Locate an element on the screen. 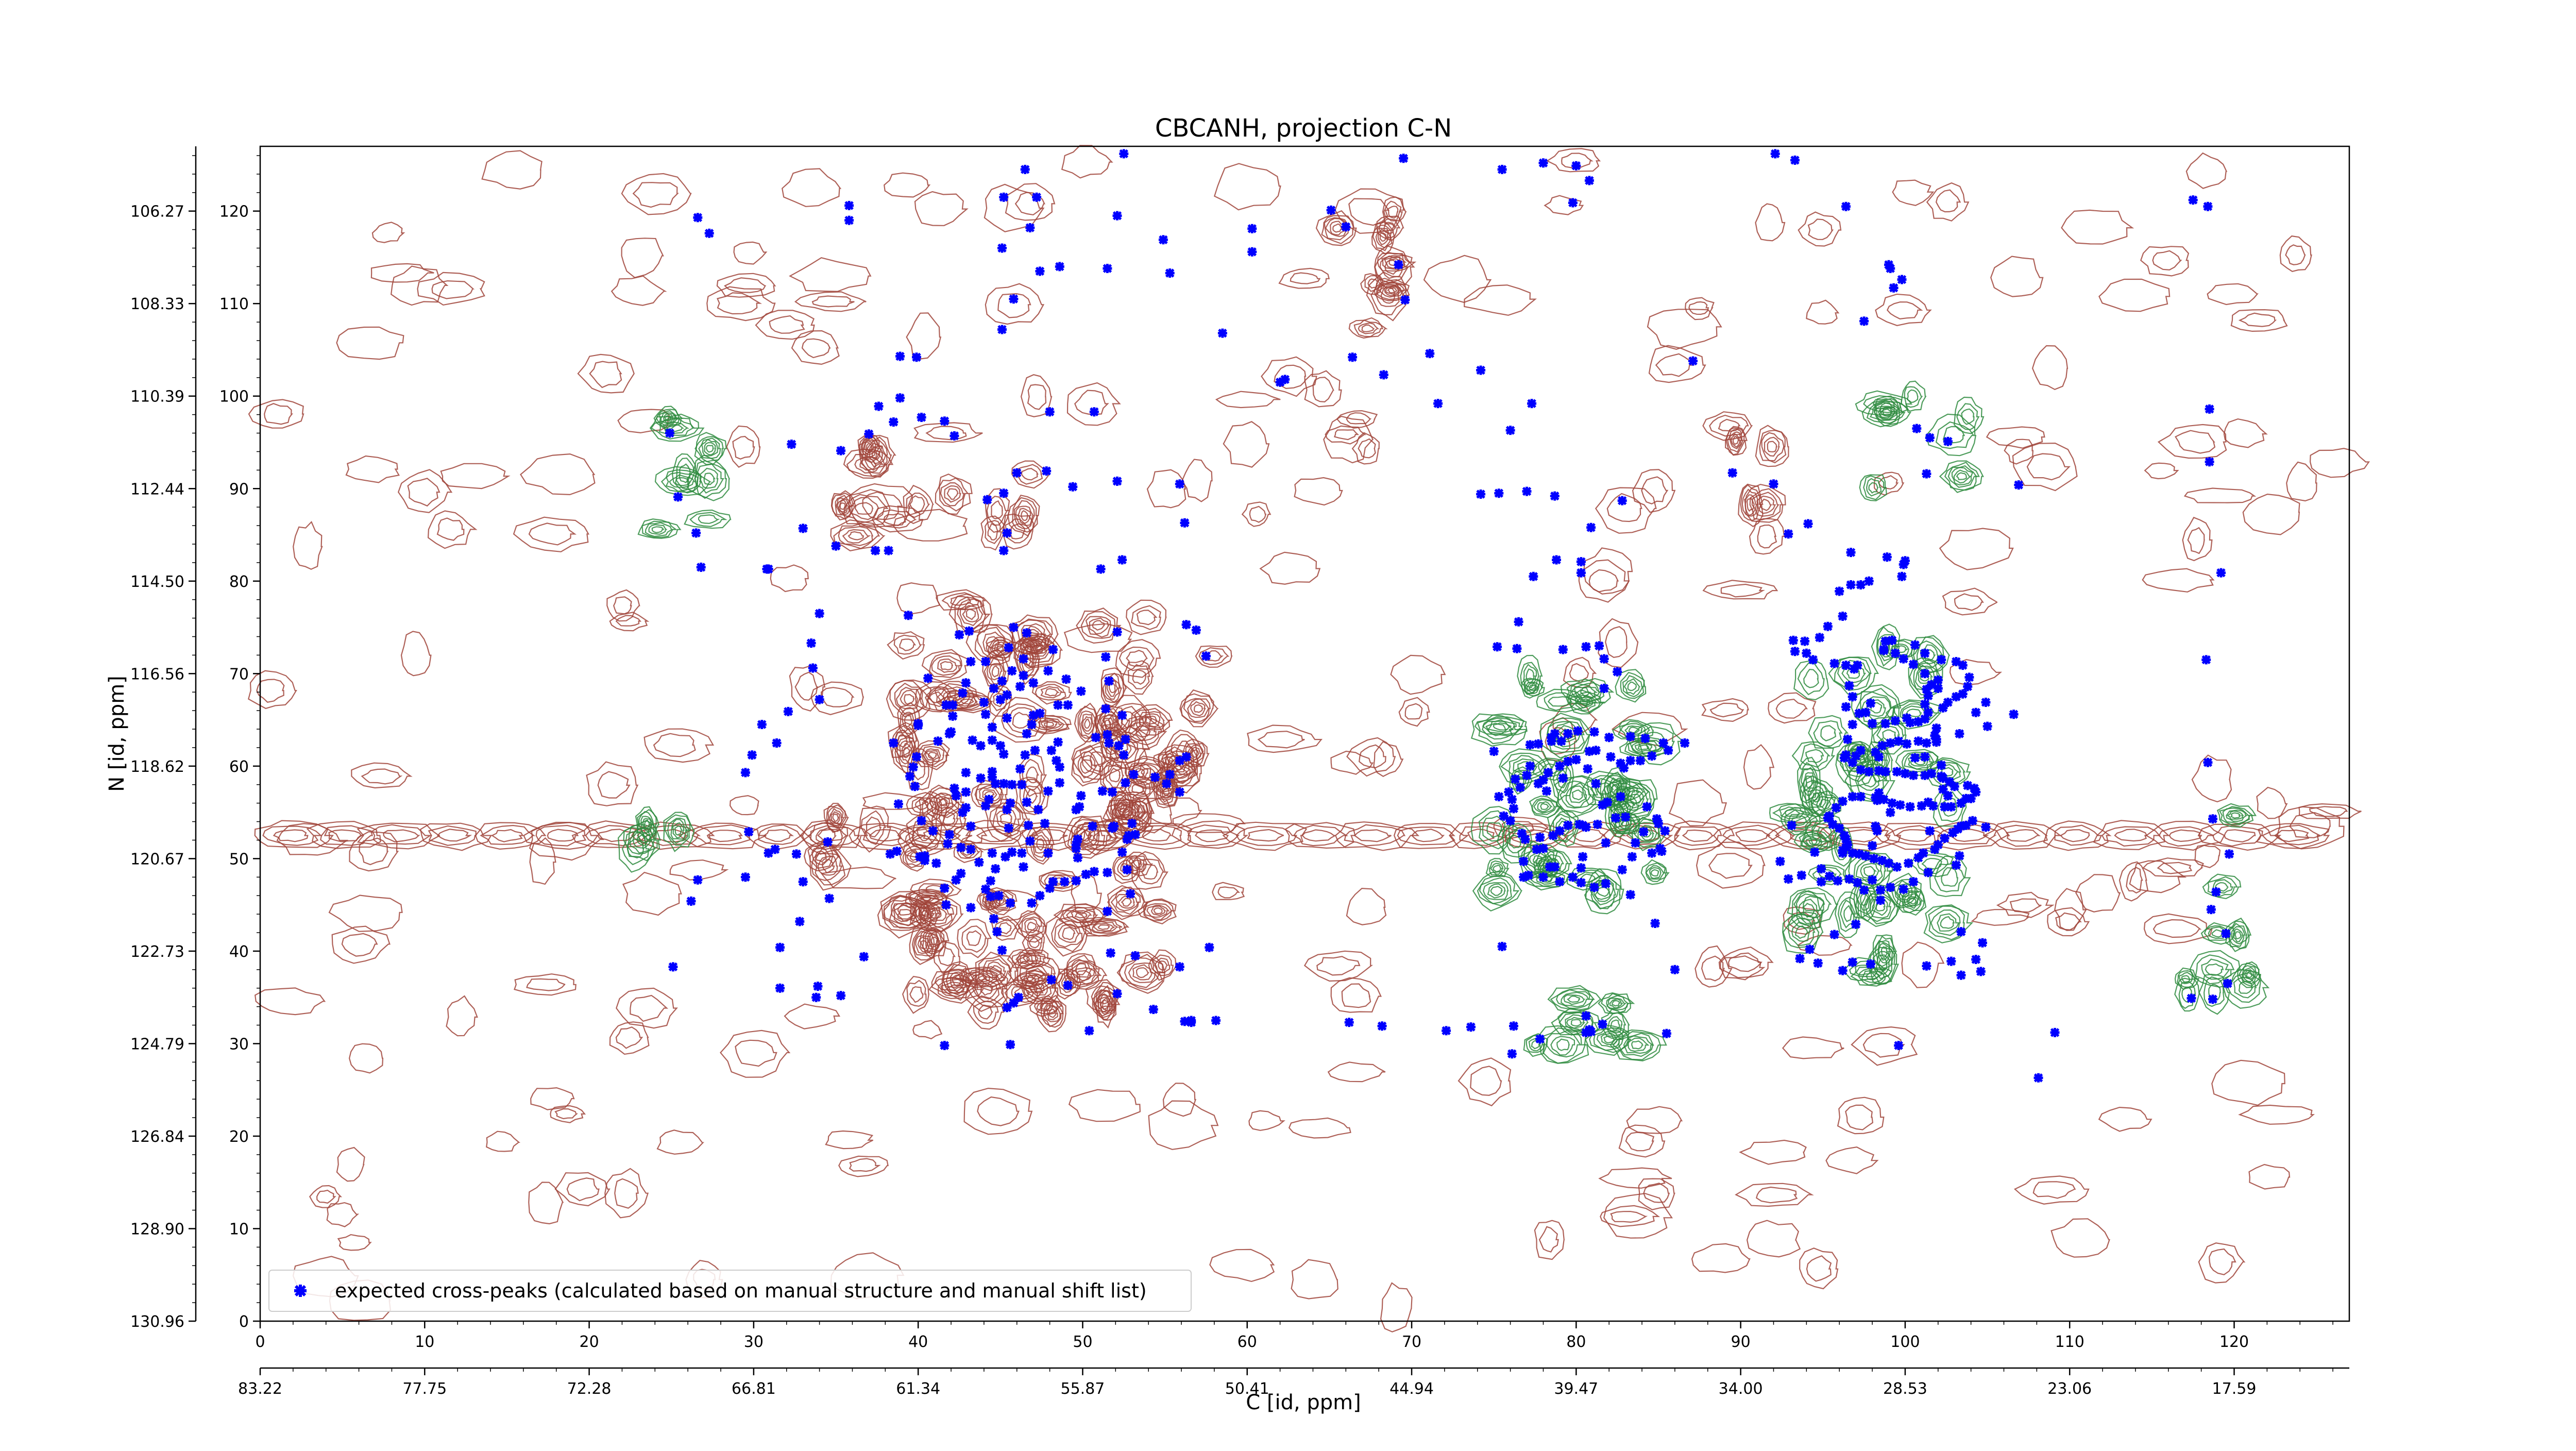  y-tick-label: 120 is located at coordinates (234, 212).